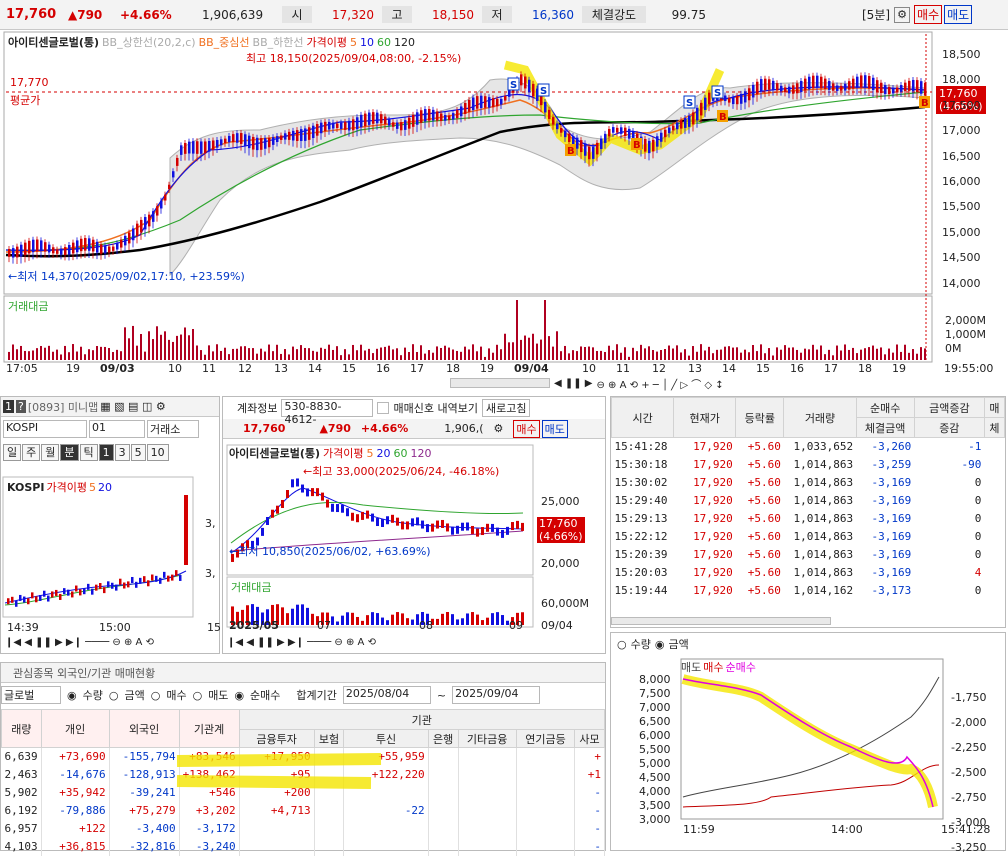 This screenshot has height=860, width=1008. Describe the element at coordinates (435, 408) in the screenshot. I see `signal-history-label: 매매신호 내역보기` at that location.